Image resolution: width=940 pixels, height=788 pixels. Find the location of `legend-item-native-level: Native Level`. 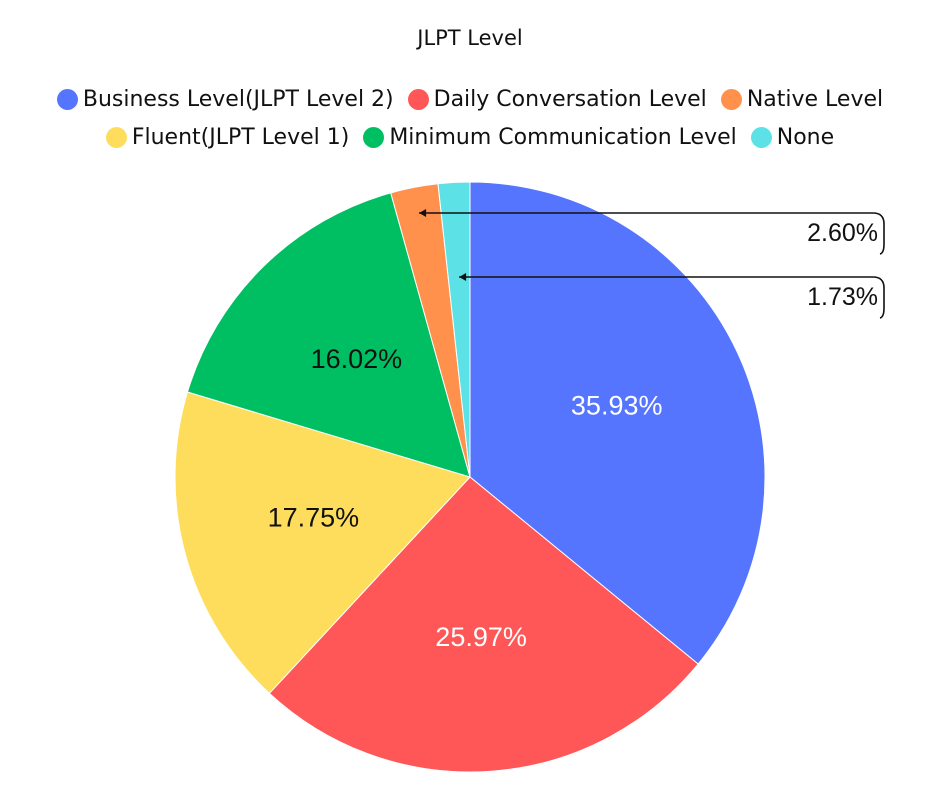

legend-item-native-level: Native Level is located at coordinates (802, 99).